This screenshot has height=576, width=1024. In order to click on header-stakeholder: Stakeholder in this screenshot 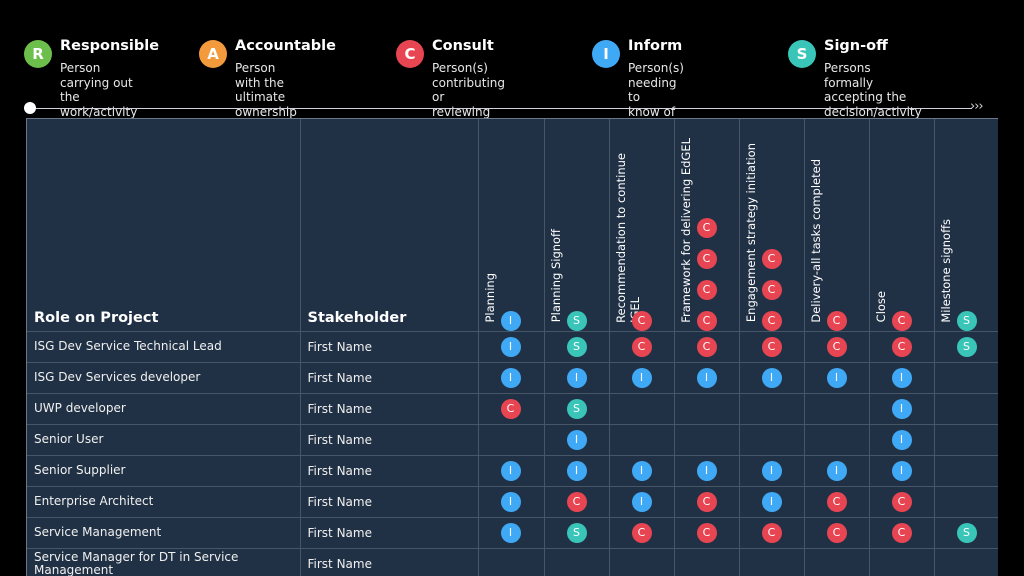, I will do `click(389, 225)`.